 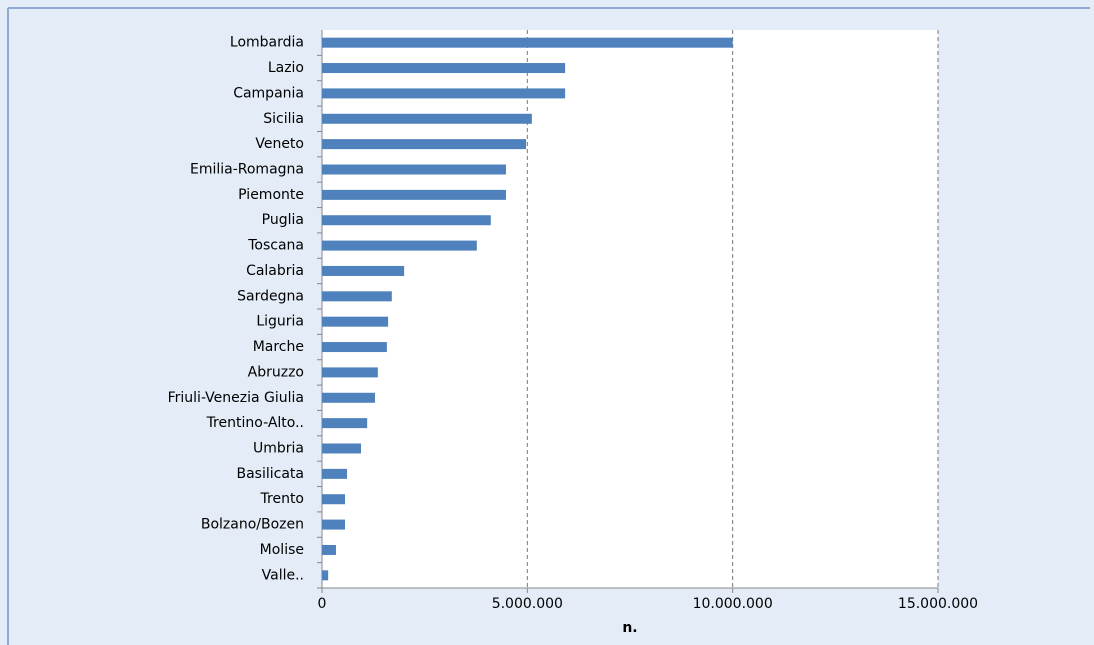 What do you see at coordinates (268, 93) in the screenshot?
I see `y-tick-label: Campania` at bounding box center [268, 93].